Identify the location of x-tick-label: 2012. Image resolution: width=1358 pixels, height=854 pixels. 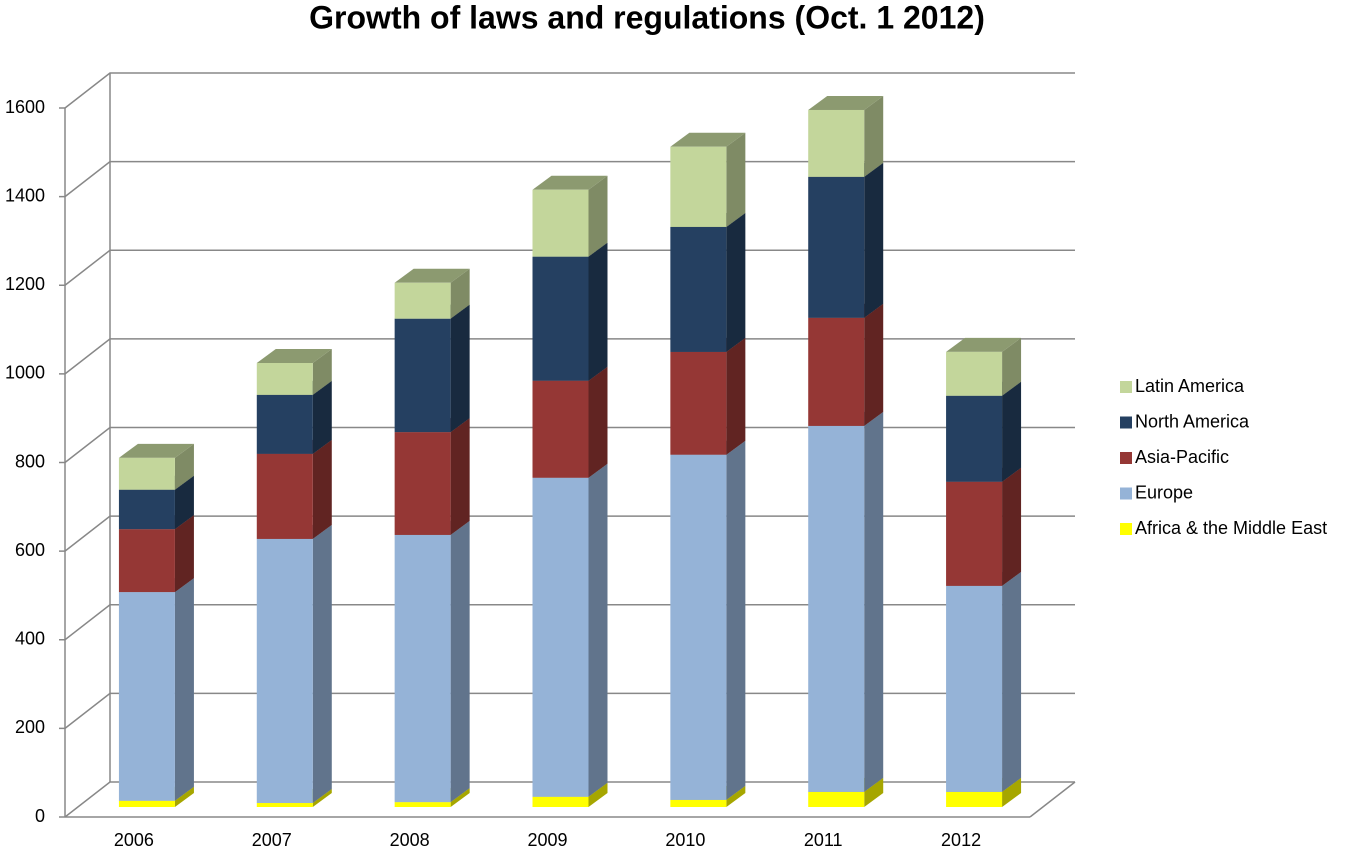
(961, 839).